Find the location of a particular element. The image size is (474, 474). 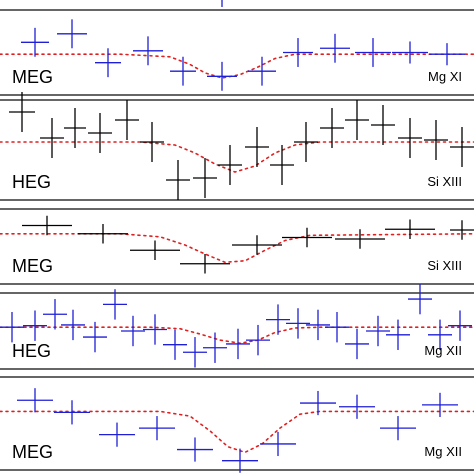

panel-5-ion-label: Mg XII is located at coordinates (443, 451).